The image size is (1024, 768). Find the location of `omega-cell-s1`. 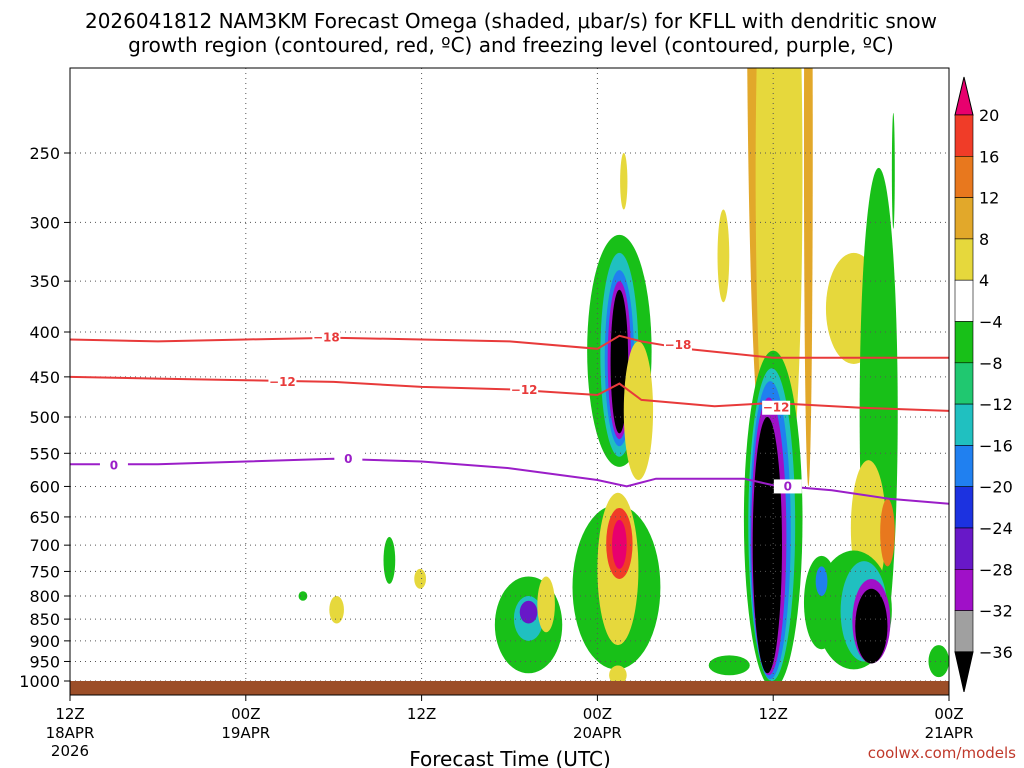

omega-cell-s1 is located at coordinates (618, 673).